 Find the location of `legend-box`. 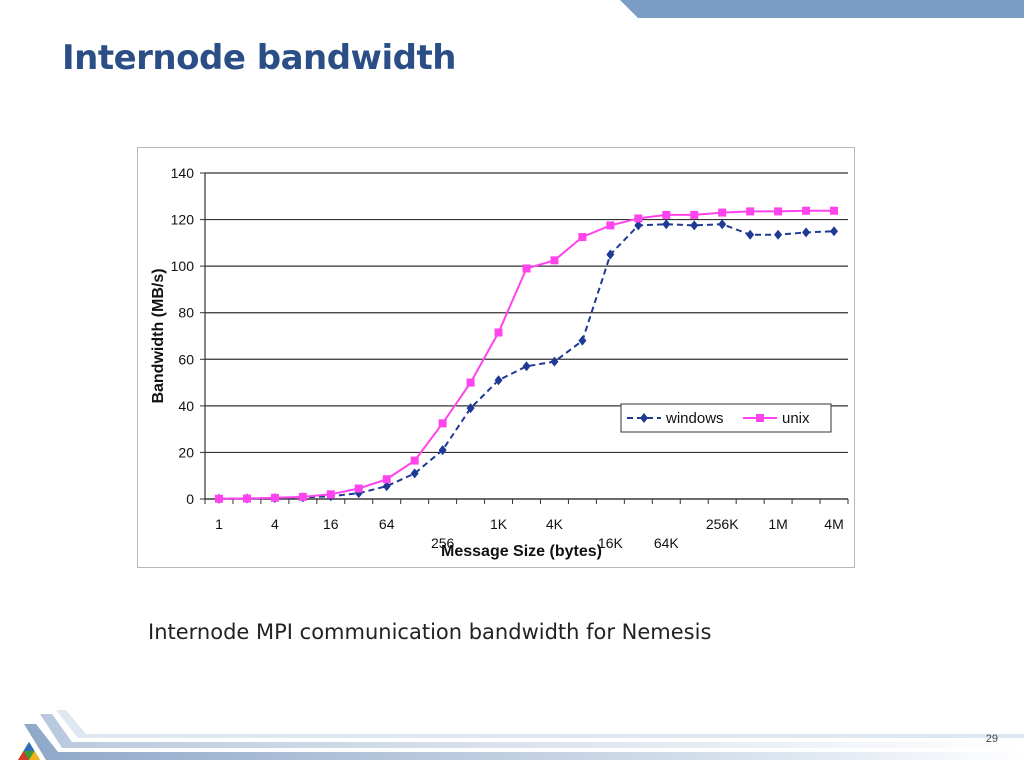

legend-box is located at coordinates (726, 418).